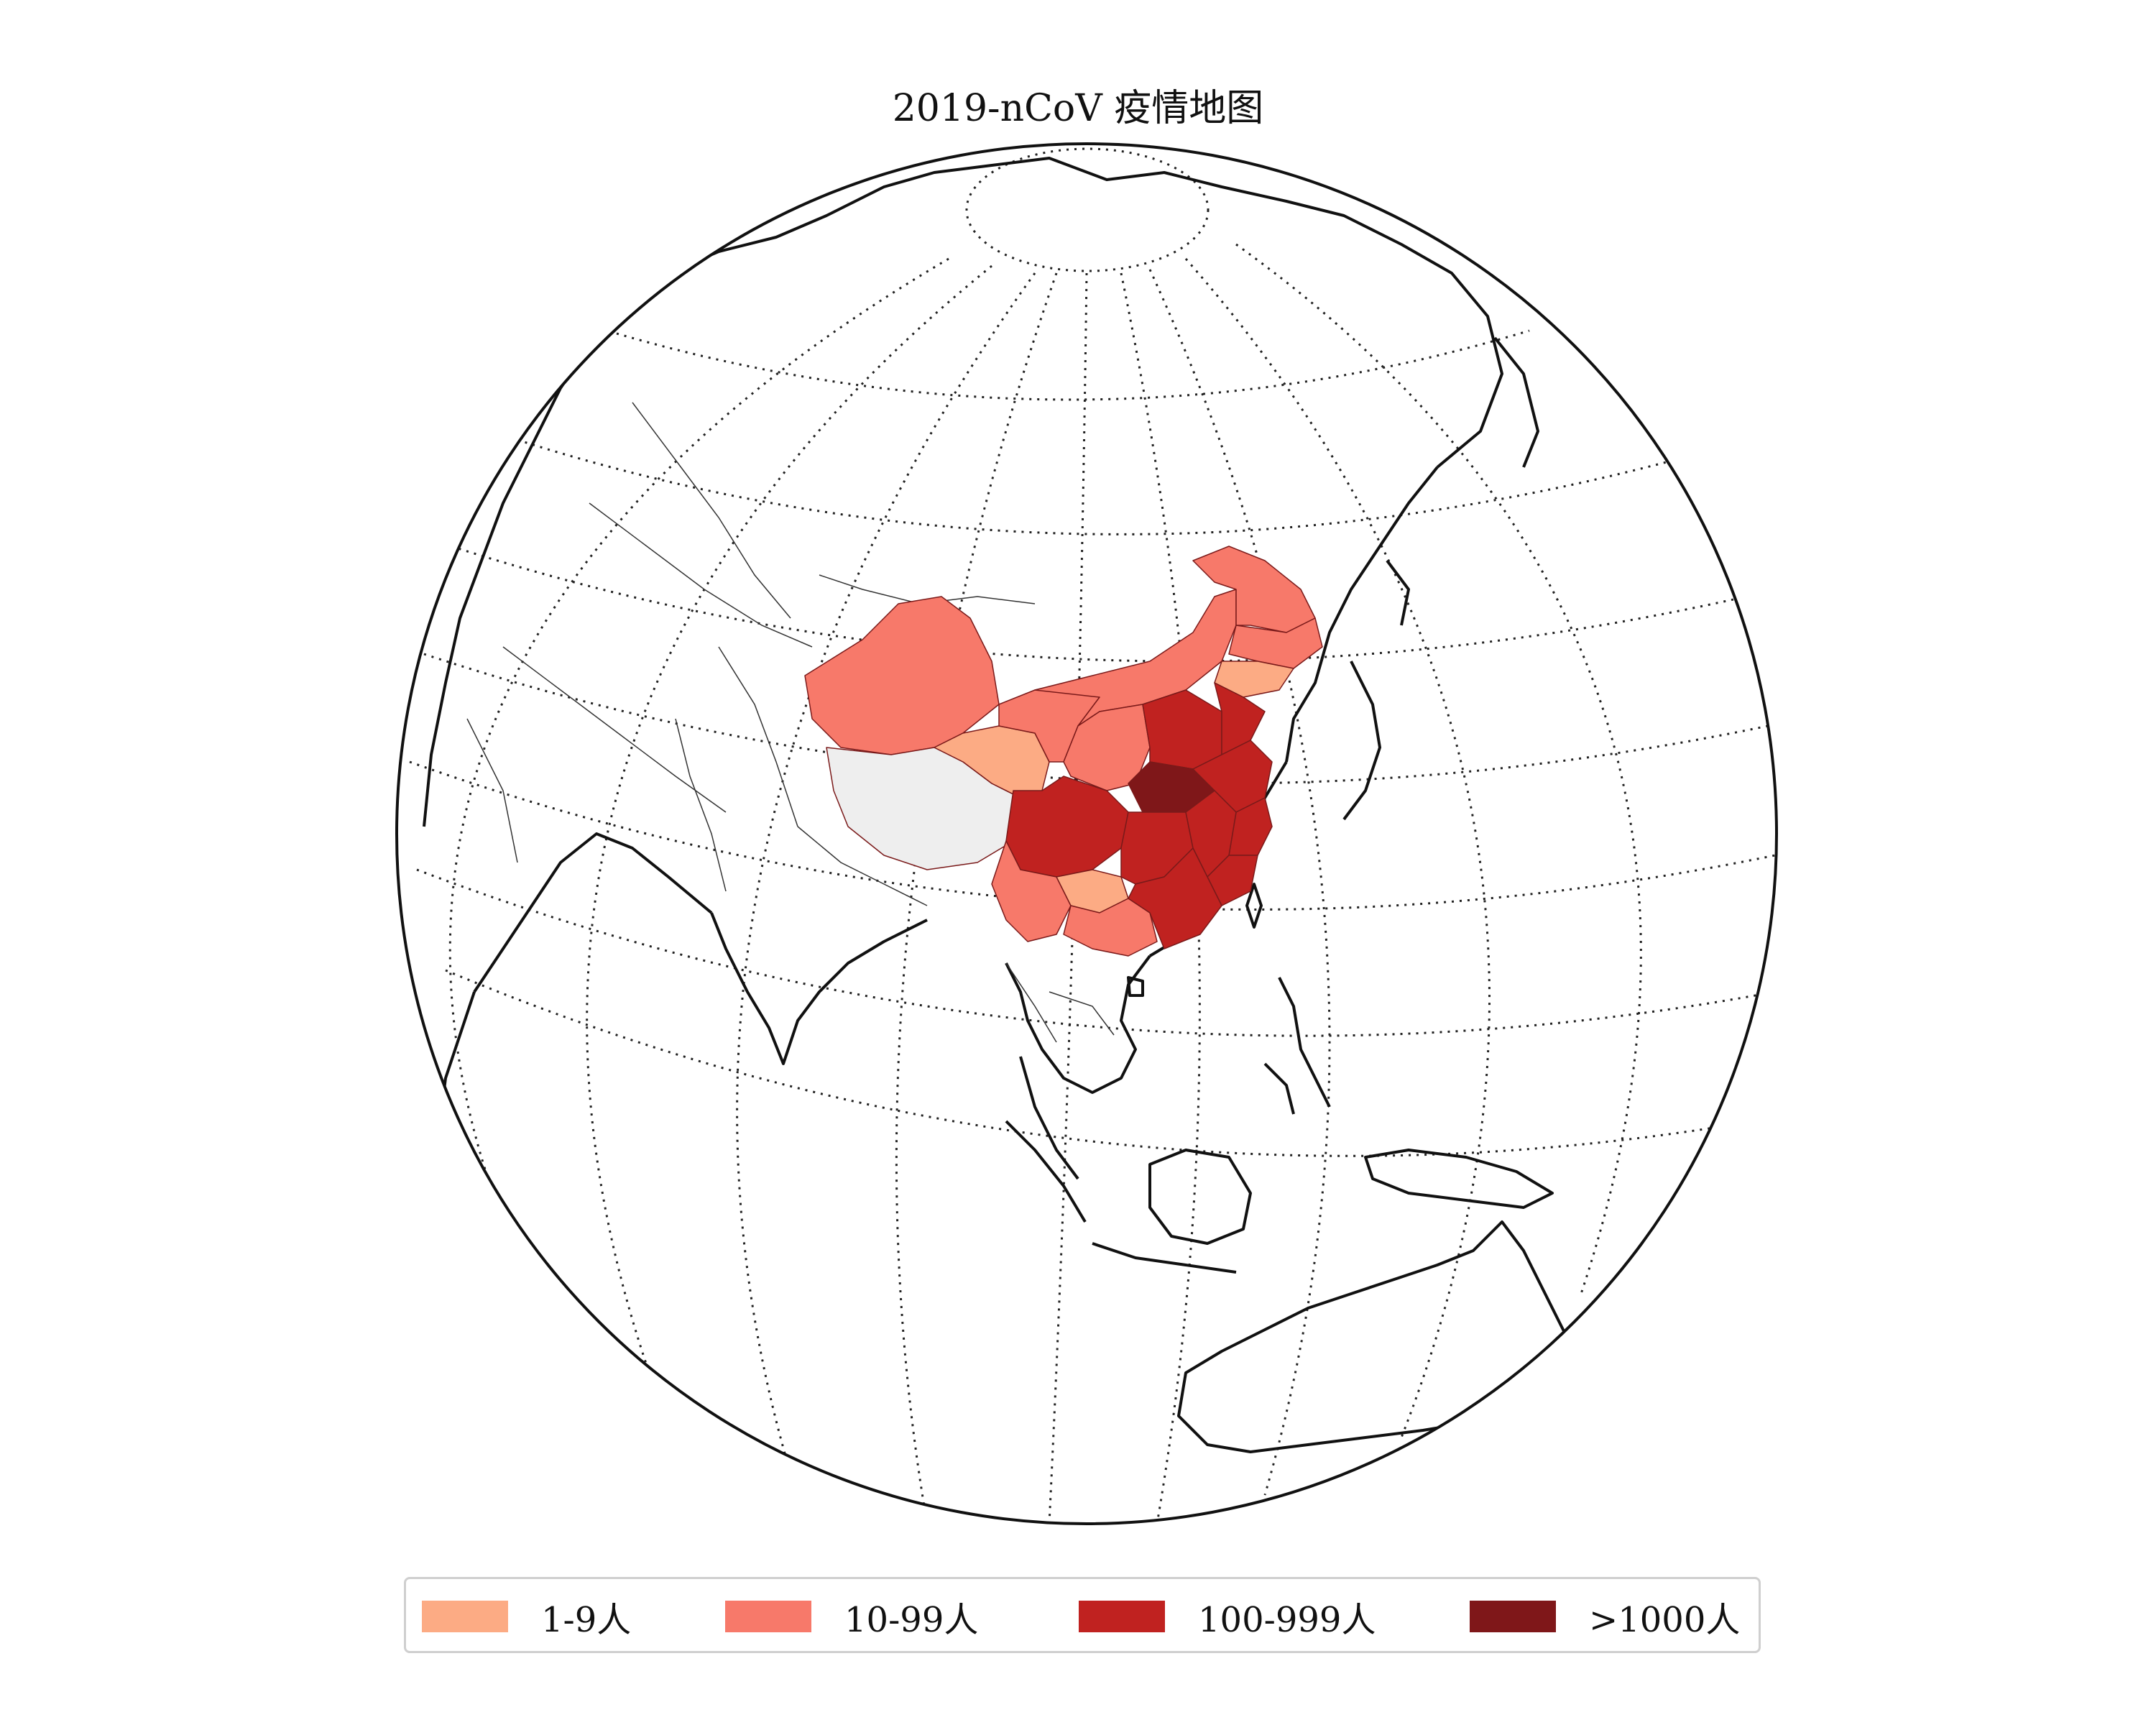 Image resolution: width=2156 pixels, height=1725 pixels. What do you see at coordinates (1665, 1620) in the screenshot?
I see `legend-label: >1000人` at bounding box center [1665, 1620].